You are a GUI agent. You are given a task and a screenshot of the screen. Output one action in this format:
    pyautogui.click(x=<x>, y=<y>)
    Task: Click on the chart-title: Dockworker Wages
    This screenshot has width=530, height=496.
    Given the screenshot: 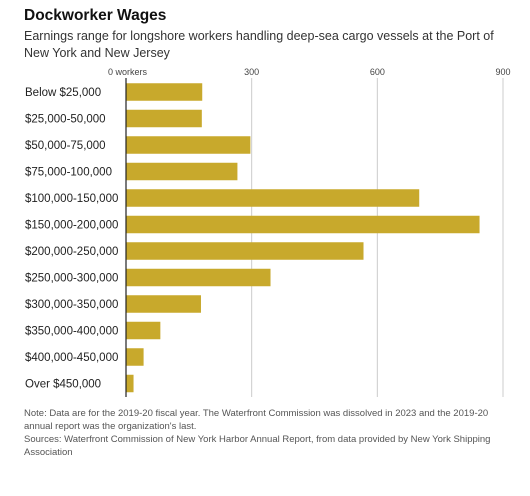 What is the action you would take?
    pyautogui.click(x=95, y=15)
    